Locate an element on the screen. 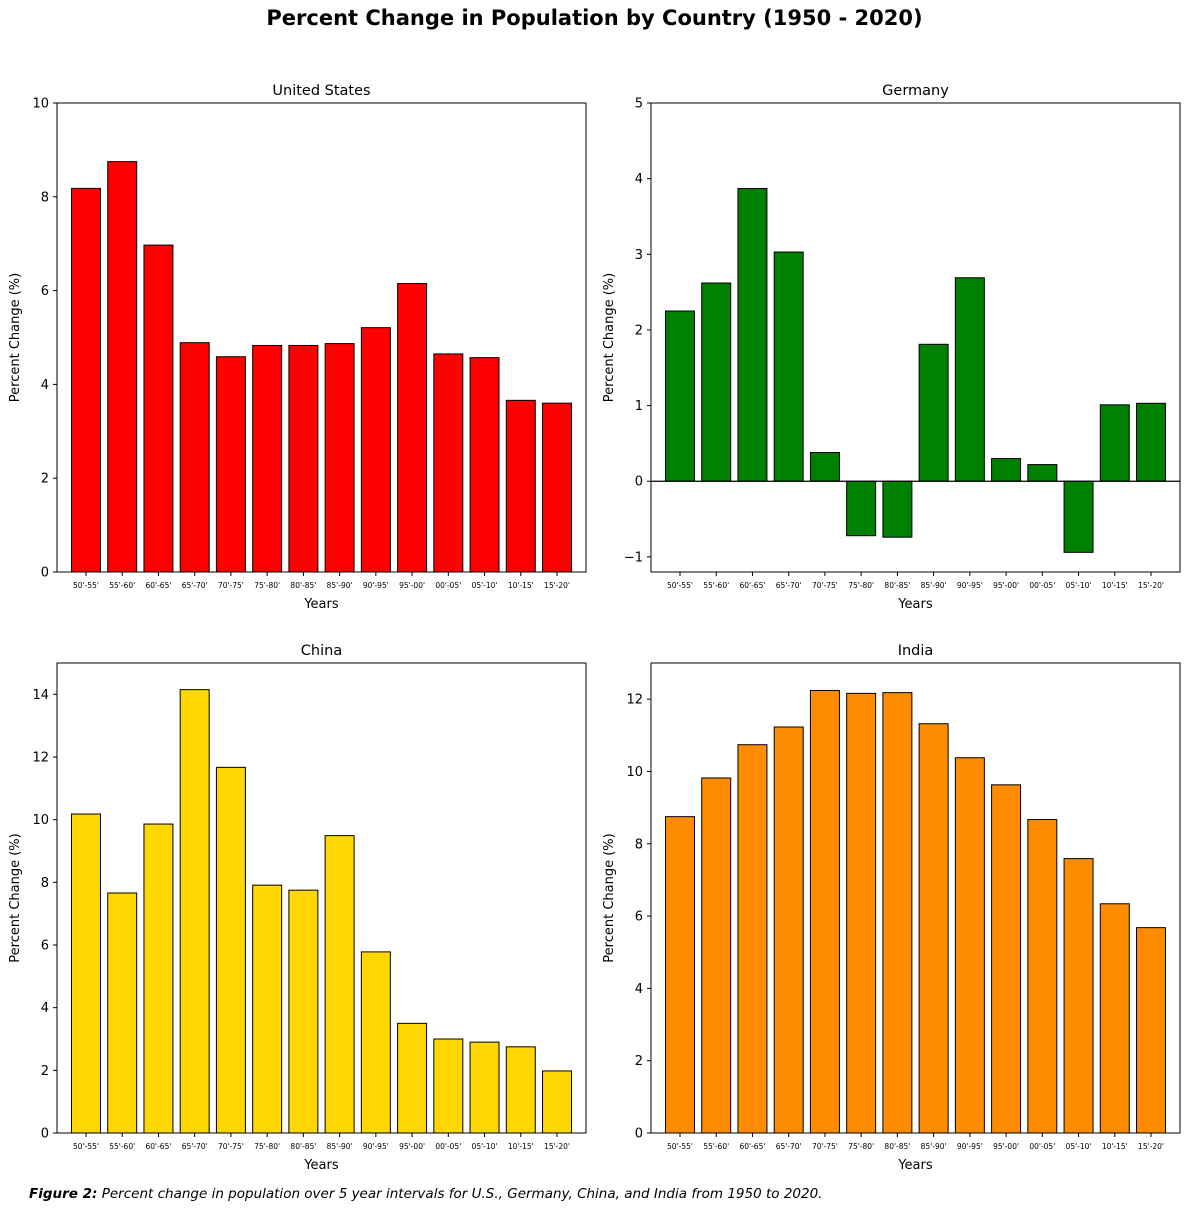 The image size is (1189, 1214). bar-00'-05' is located at coordinates (1042, 976).